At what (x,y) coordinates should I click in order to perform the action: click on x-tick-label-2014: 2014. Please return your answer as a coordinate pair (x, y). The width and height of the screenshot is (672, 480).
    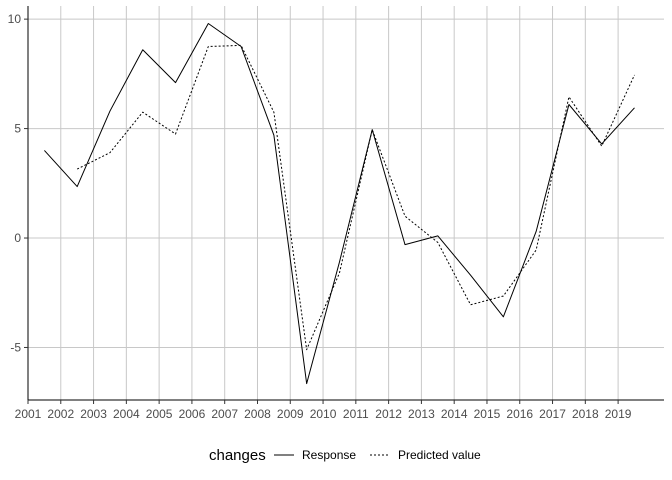
    Looking at the image, I should click on (454, 414).